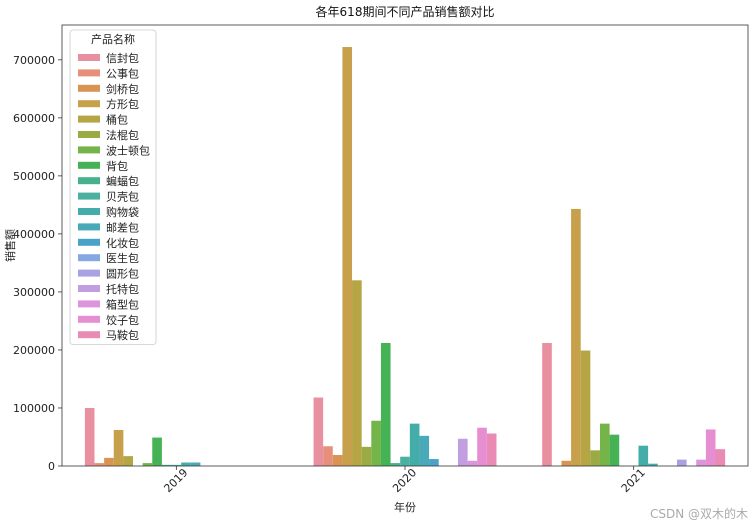 Image resolution: width=756 pixels, height=528 pixels. What do you see at coordinates (122, 104) in the screenshot?
I see `legend-entry: 方形包` at bounding box center [122, 104].